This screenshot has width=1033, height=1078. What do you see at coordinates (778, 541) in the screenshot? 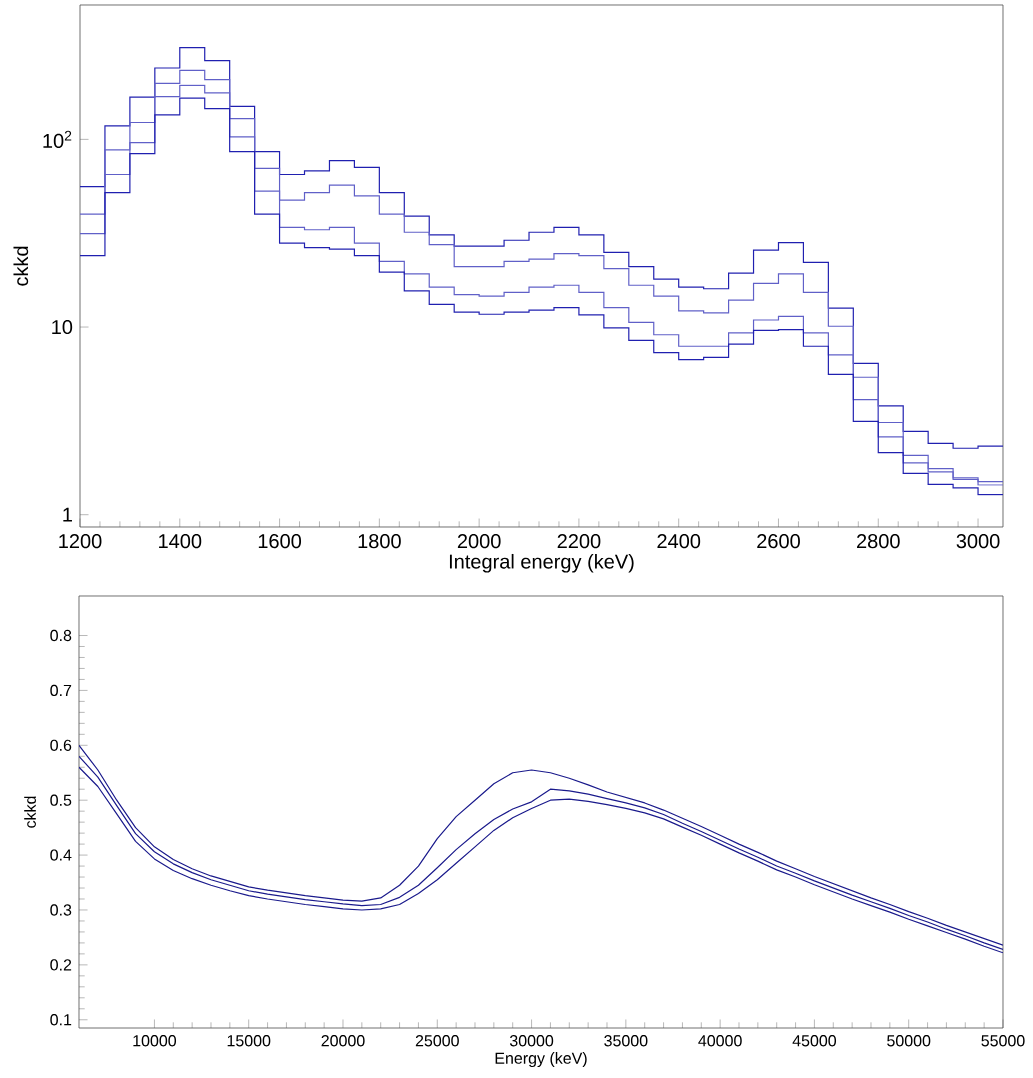
I see `x-tick-label: 2600` at bounding box center [778, 541].